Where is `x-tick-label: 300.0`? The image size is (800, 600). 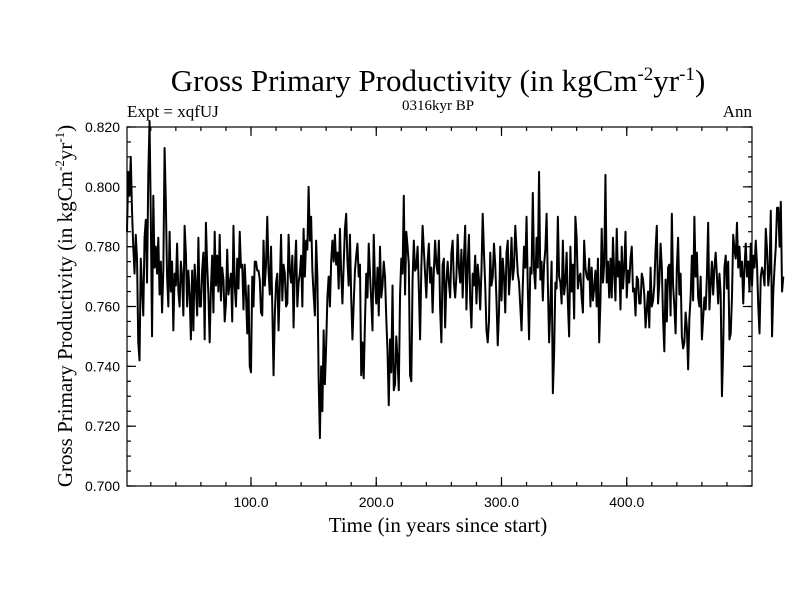 x-tick-label: 300.0 is located at coordinates (501, 502).